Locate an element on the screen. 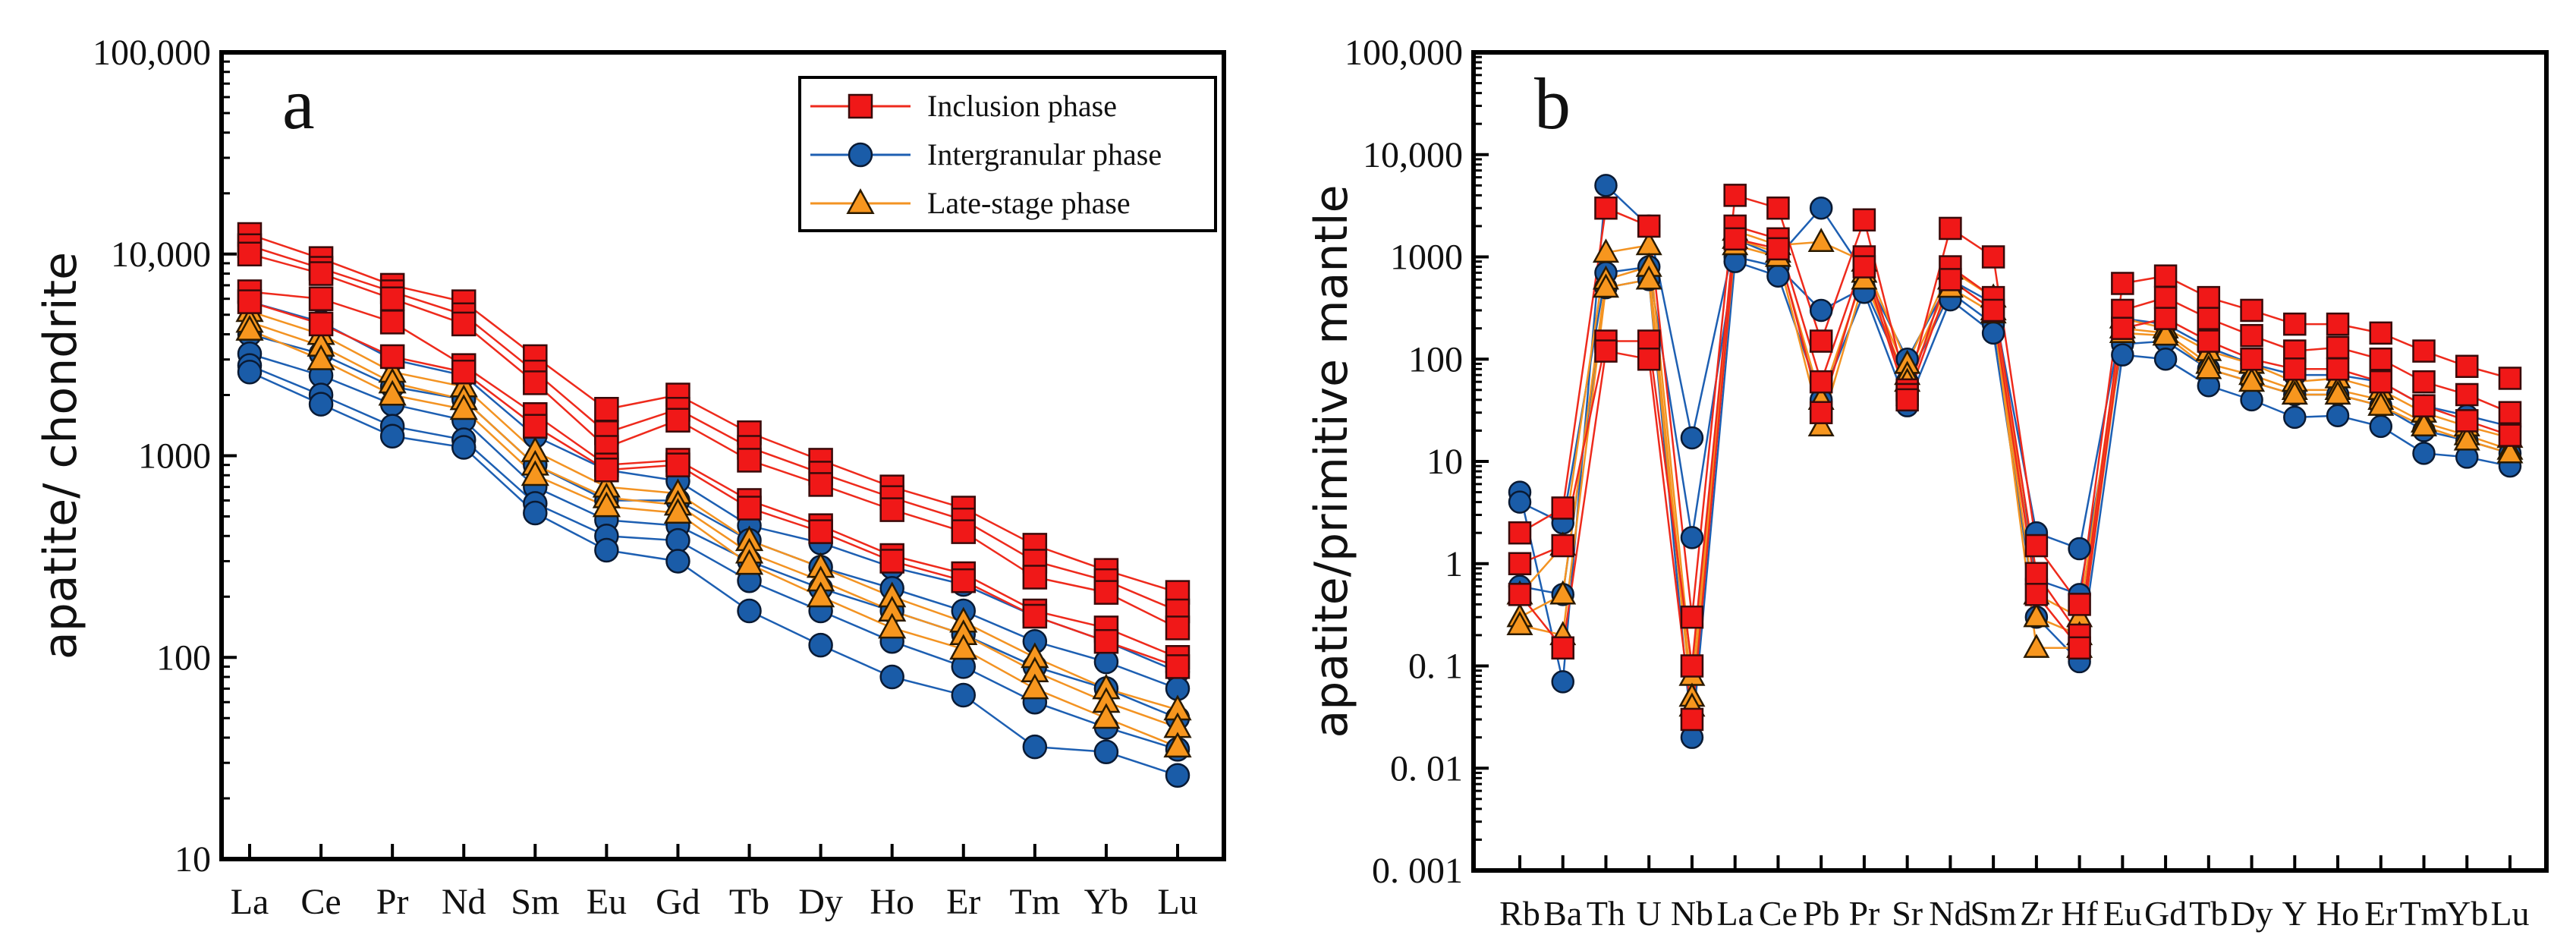  legend-item-inclusion: Inclusion phase is located at coordinates (963, 106).